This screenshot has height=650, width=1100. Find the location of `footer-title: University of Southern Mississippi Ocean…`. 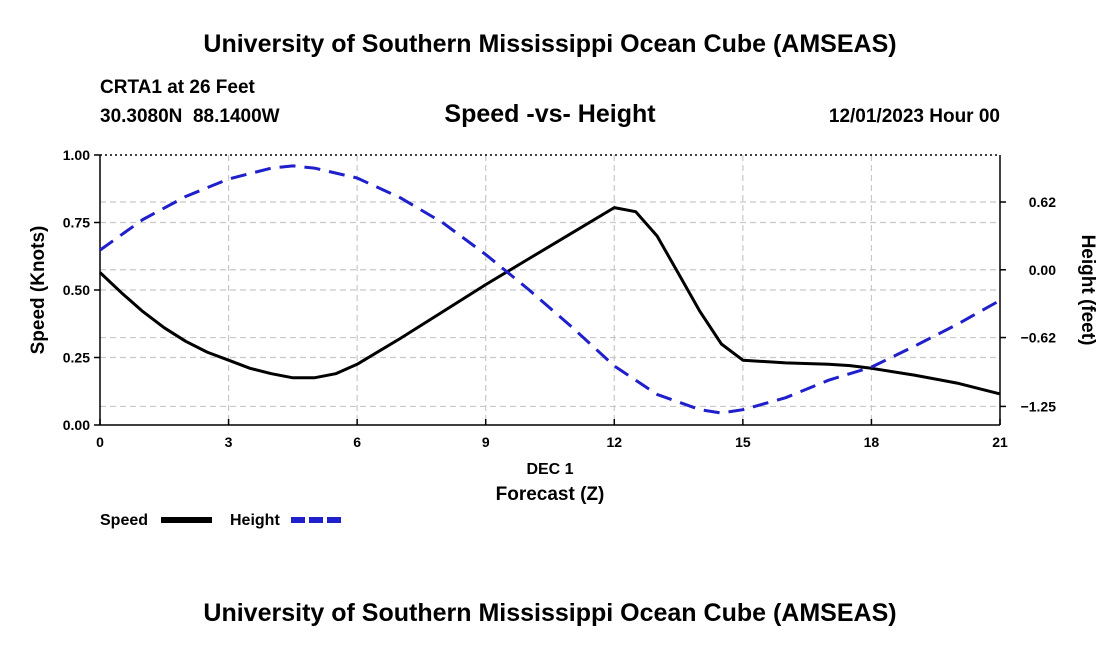

footer-title: University of Southern Mississippi Ocean… is located at coordinates (550, 613).